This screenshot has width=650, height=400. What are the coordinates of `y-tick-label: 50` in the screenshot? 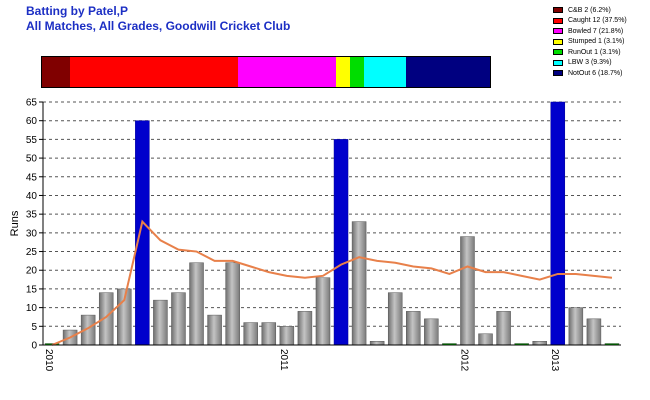 It's located at (32, 159).